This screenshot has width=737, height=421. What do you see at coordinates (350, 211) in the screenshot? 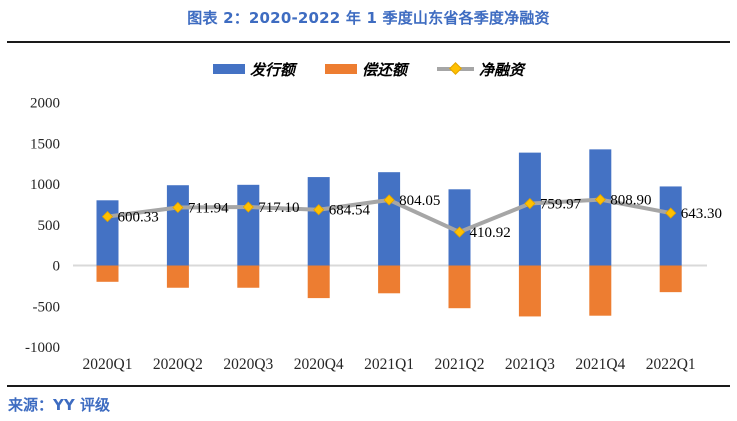
I see `data-label-2020Q4: 684.54` at bounding box center [350, 211].